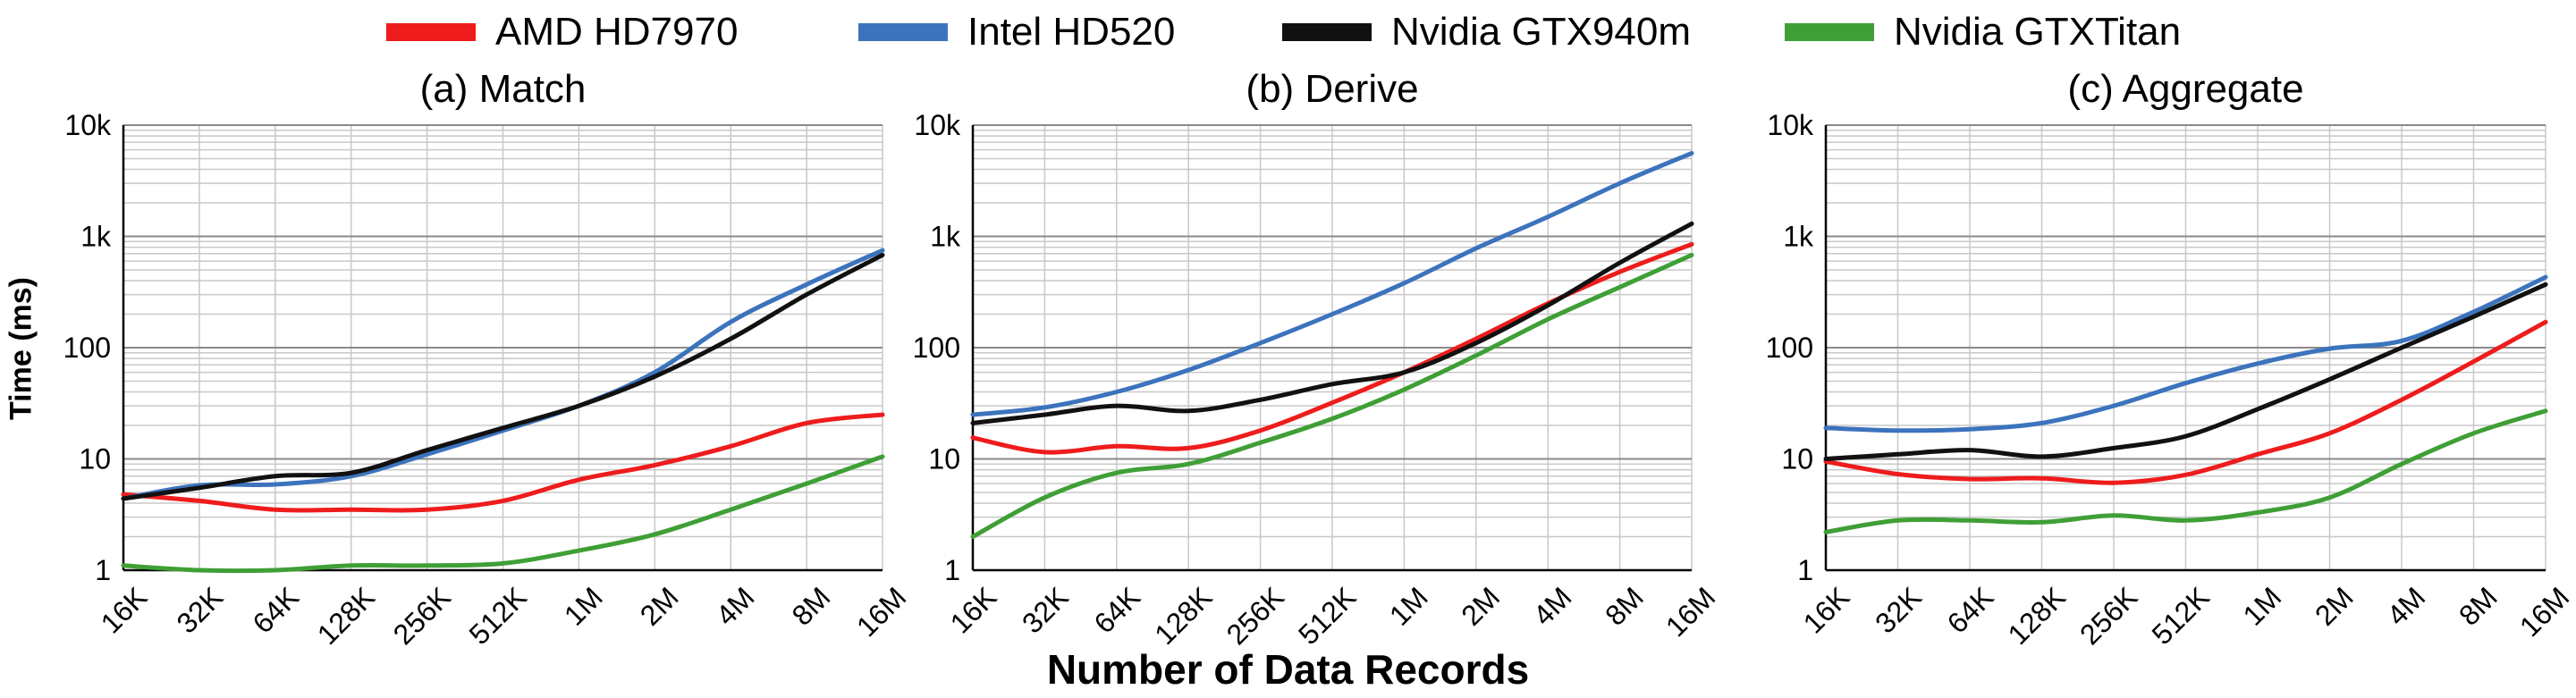  Describe the element at coordinates (903, 32) in the screenshot. I see `legend-swatch-intel` at that location.